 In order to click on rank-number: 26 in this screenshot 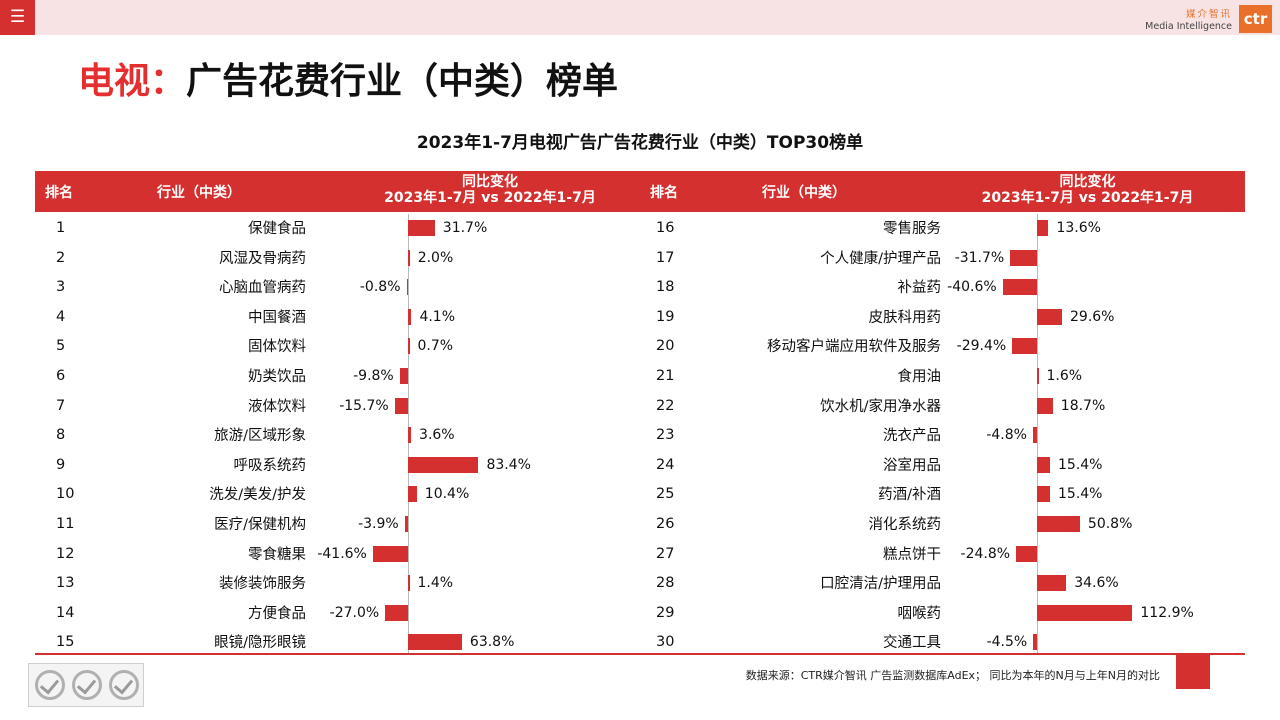, I will do `click(665, 524)`.